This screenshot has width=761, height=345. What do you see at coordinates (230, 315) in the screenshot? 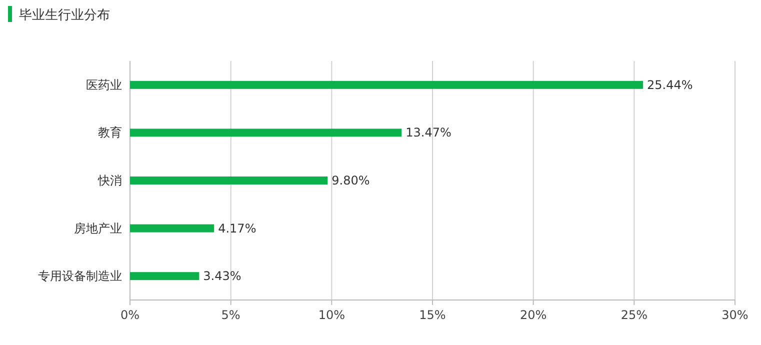
I see `x-tick-label: 5%` at bounding box center [230, 315].